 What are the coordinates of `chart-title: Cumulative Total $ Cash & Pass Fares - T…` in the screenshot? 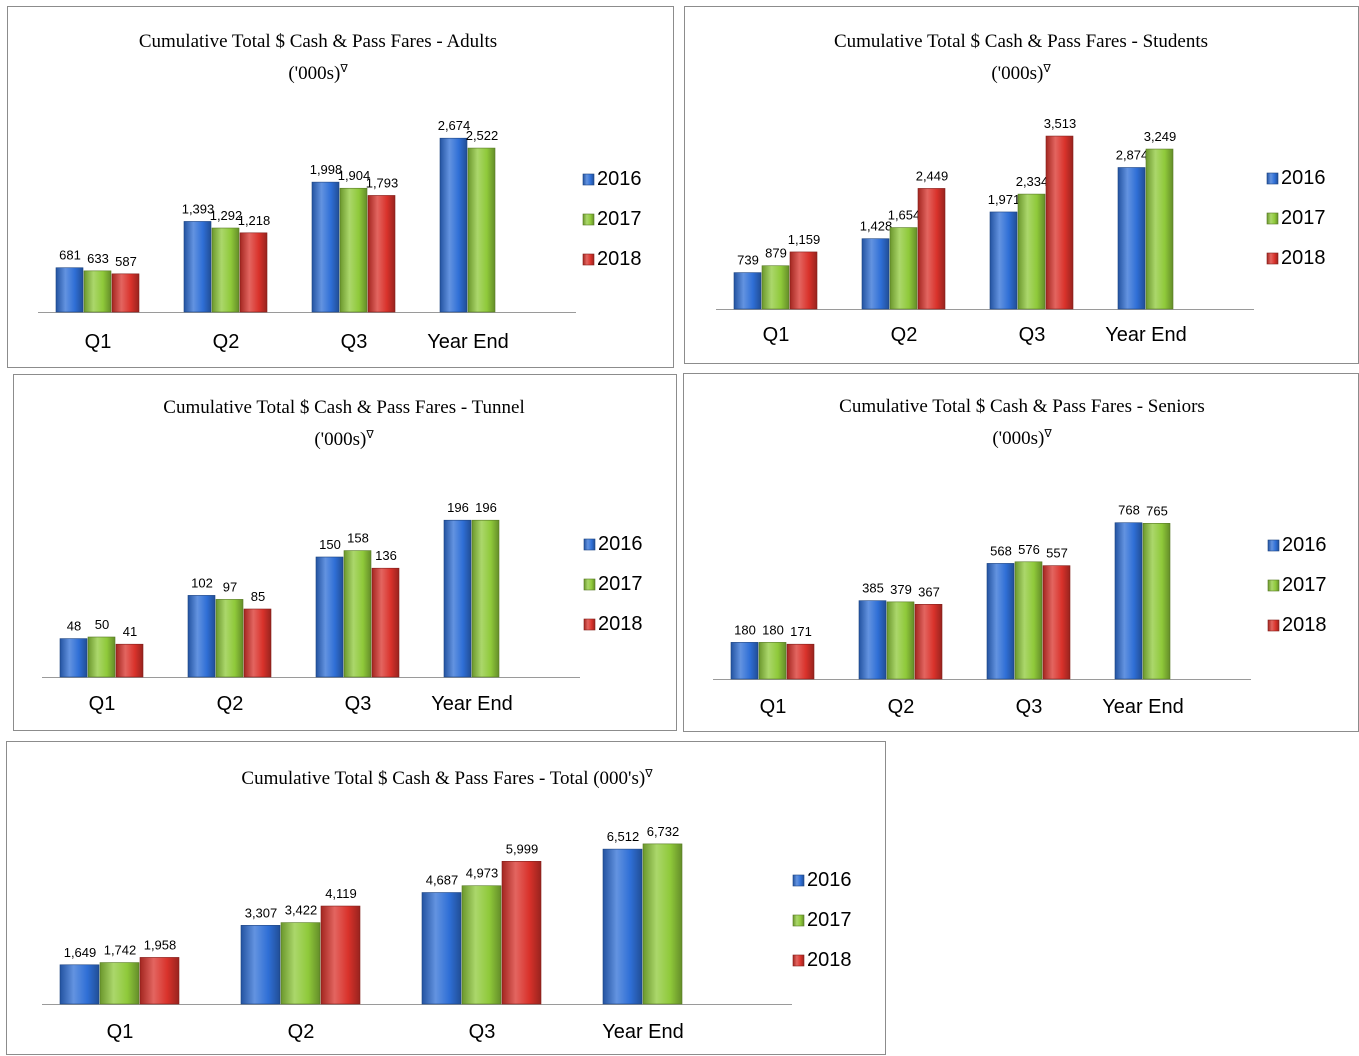 It's located at (343, 407).